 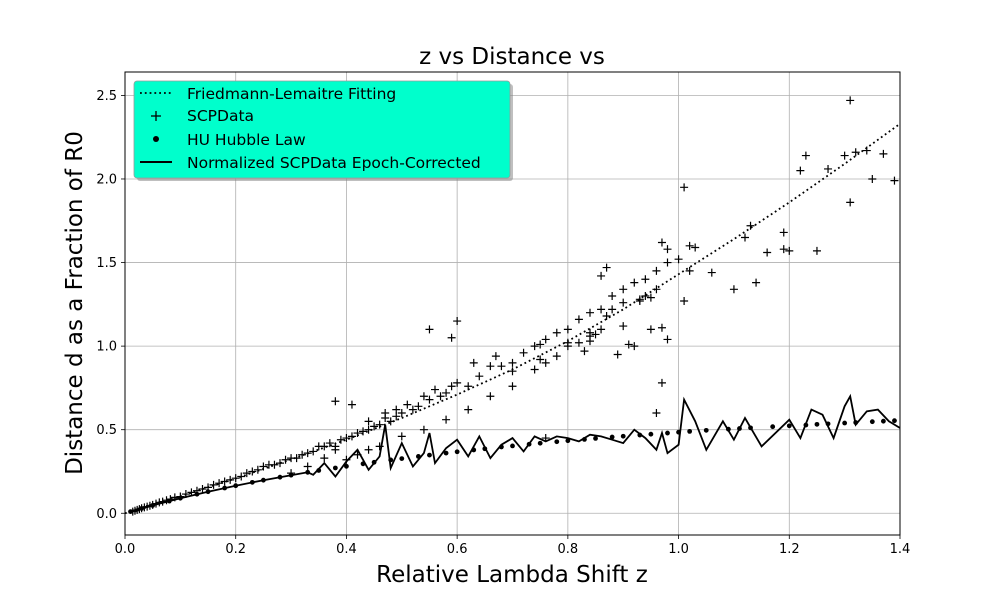 I want to click on y-tick-label: 1.0, so click(x=106, y=347).